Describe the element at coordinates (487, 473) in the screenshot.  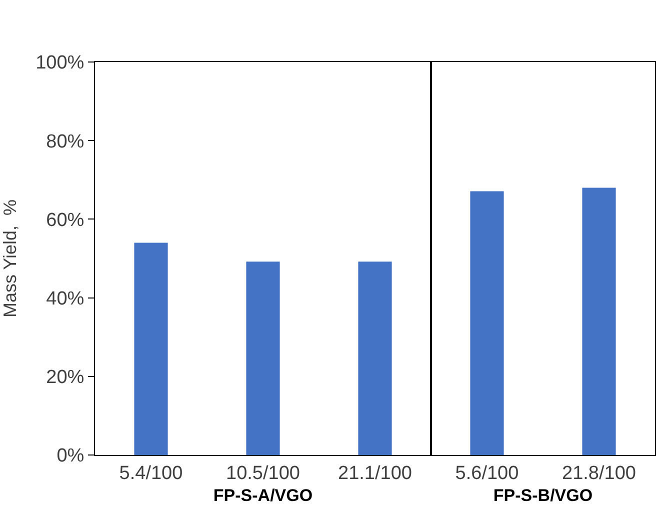
I see `x-tick-label: 5.6/100` at that location.